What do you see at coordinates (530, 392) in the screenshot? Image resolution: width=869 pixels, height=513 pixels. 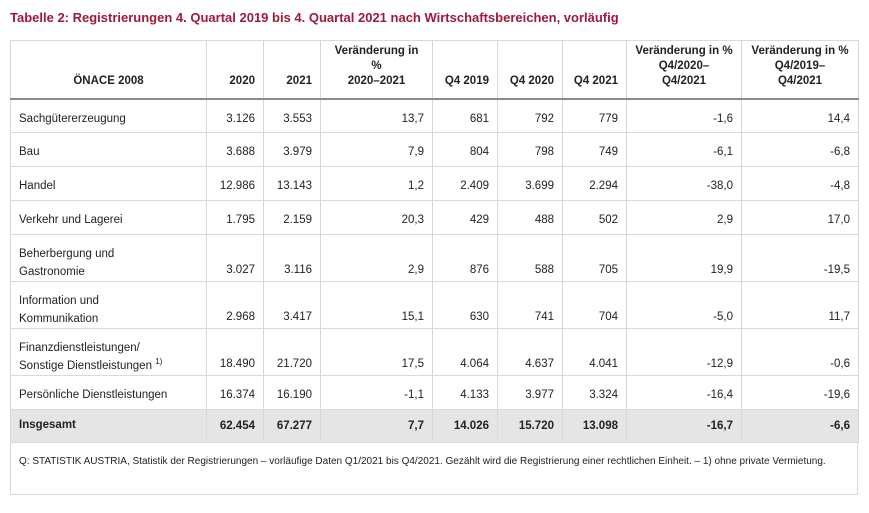 I see `cell-q4-2020: 3.977` at bounding box center [530, 392].